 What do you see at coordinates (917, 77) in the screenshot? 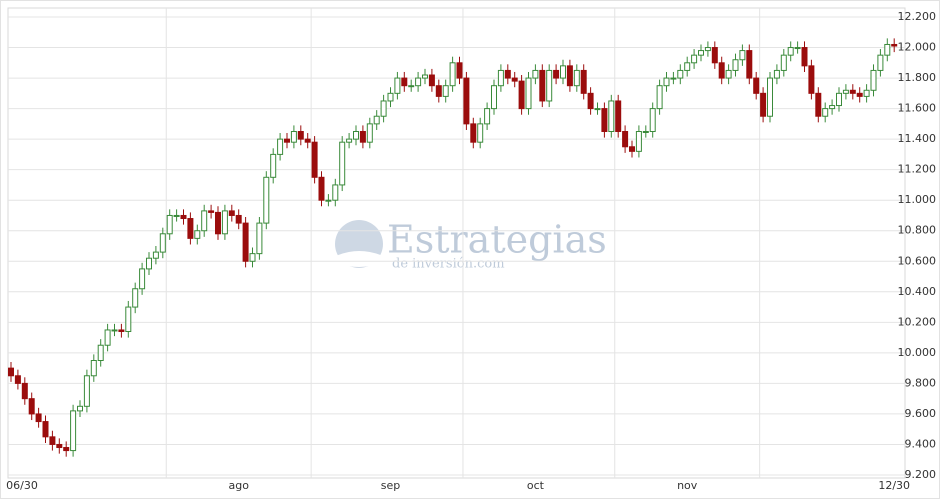
I see `y-tick-label: 11.800` at bounding box center [917, 77].